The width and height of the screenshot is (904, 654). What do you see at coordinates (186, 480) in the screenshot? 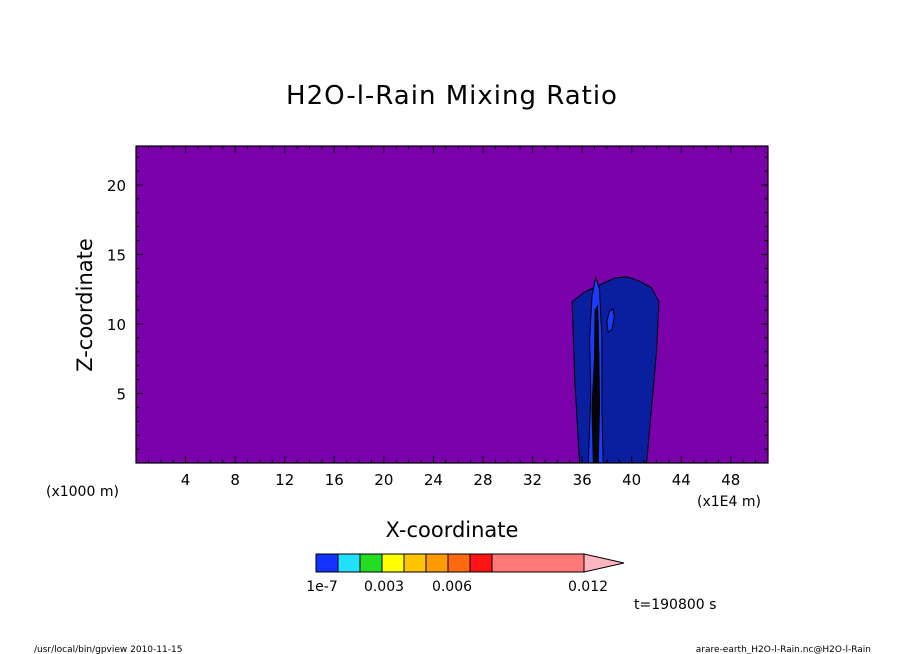
I see `x-tick-label-4: 4` at bounding box center [186, 480].